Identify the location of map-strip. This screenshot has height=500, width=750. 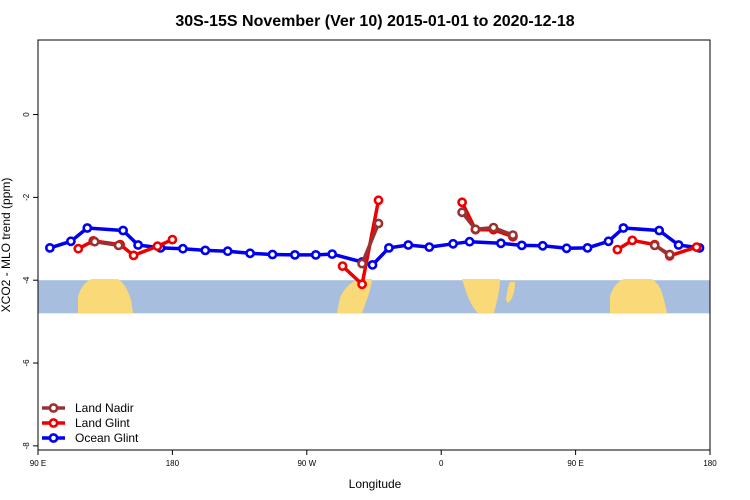
(374, 296).